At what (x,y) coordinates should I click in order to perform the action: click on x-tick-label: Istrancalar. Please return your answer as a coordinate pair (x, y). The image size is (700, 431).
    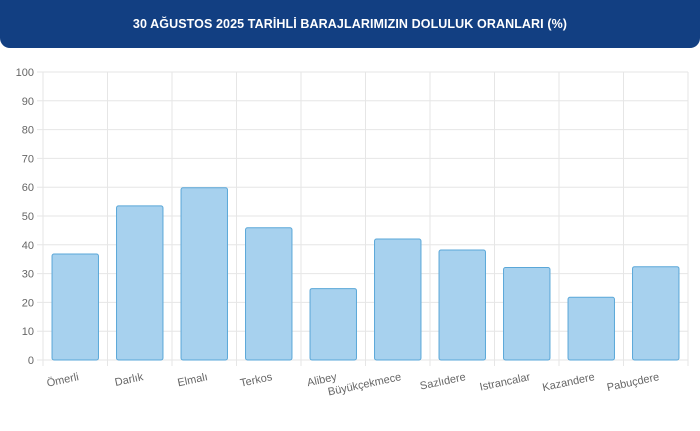
    Looking at the image, I should click on (505, 382).